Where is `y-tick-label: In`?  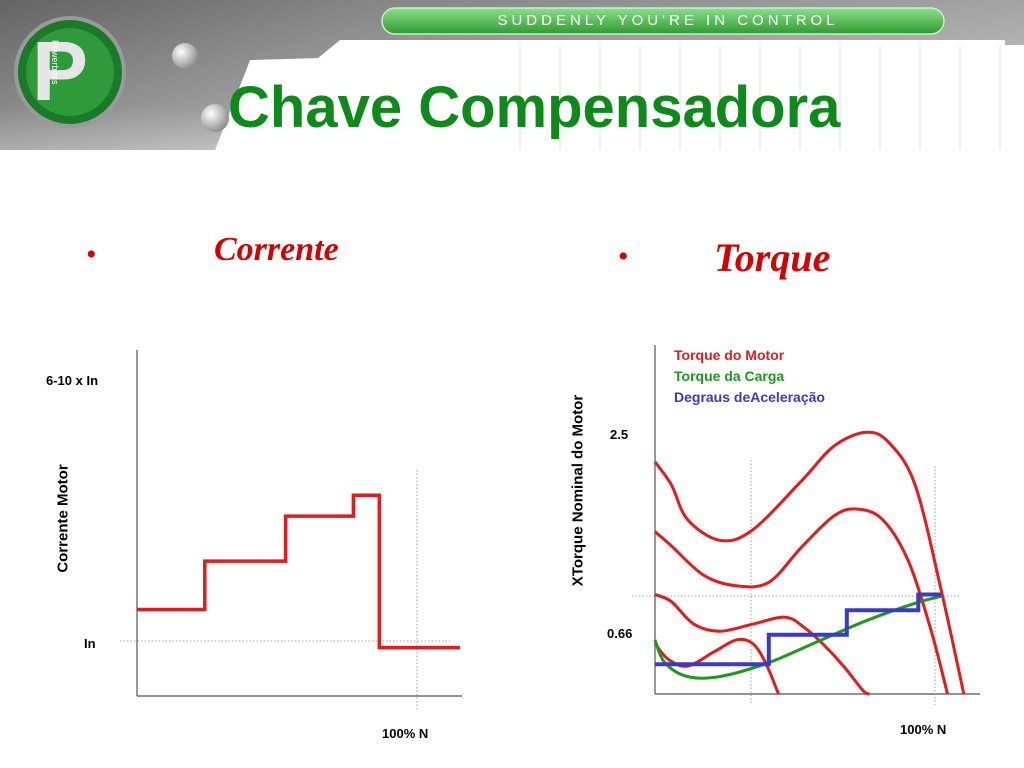
y-tick-label: In is located at coordinates (90, 643).